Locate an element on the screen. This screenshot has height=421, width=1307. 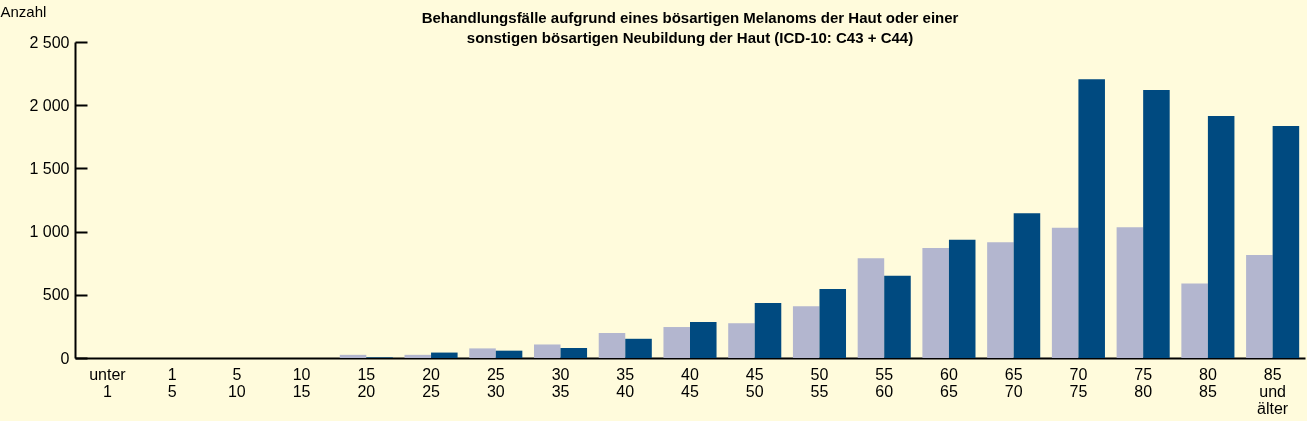
x-tick-label: 5 10 is located at coordinates (236, 382).